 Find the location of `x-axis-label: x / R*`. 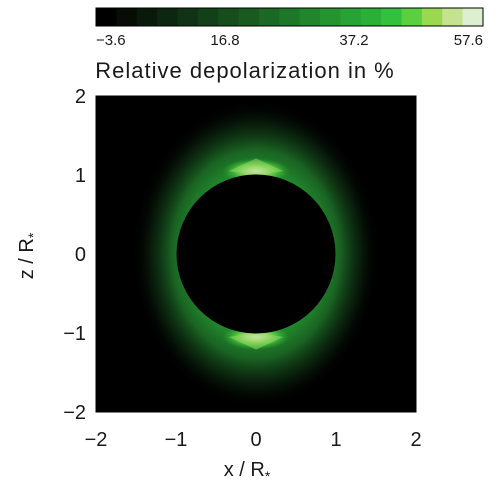

x-axis-label: x / R* is located at coordinates (247, 471).